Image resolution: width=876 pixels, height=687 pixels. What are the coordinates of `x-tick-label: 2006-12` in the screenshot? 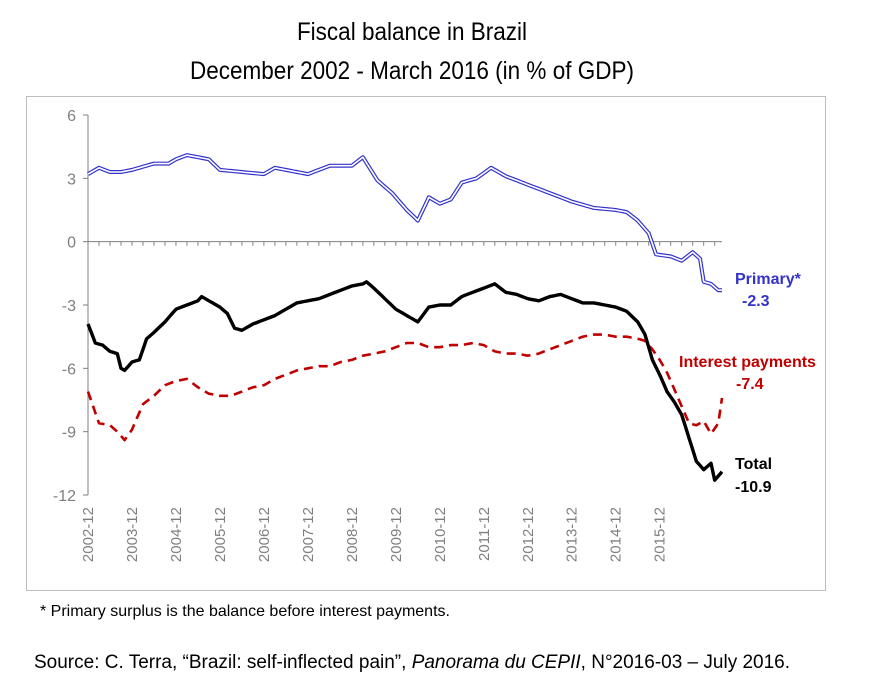 It's located at (264, 534).